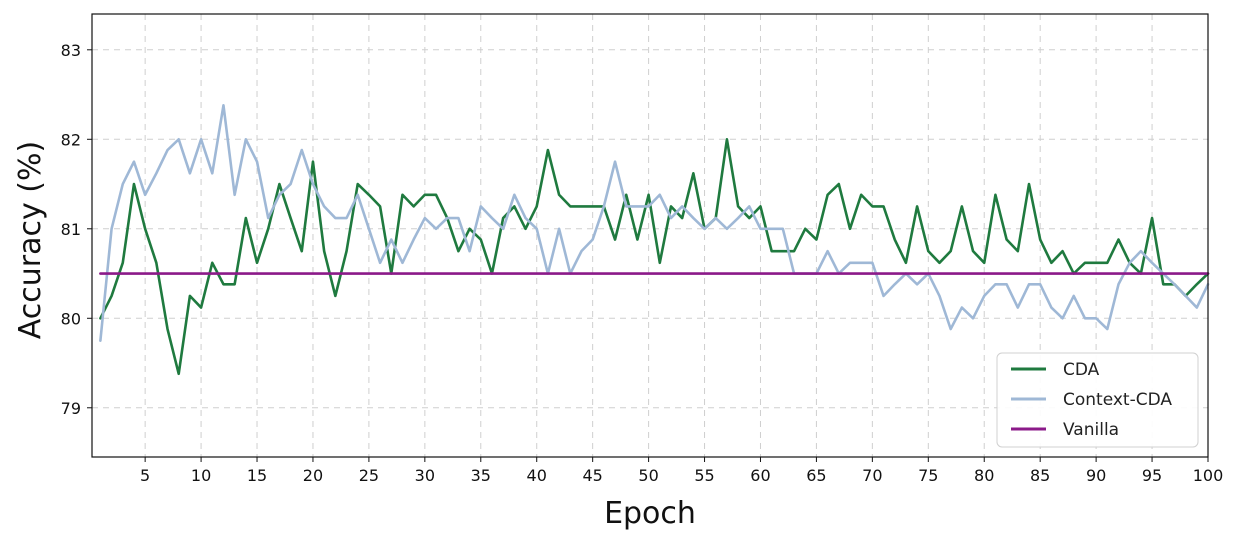 This screenshot has width=1242, height=545. Describe the element at coordinates (1208, 475) in the screenshot. I see `x-tick-label: 100` at that location.